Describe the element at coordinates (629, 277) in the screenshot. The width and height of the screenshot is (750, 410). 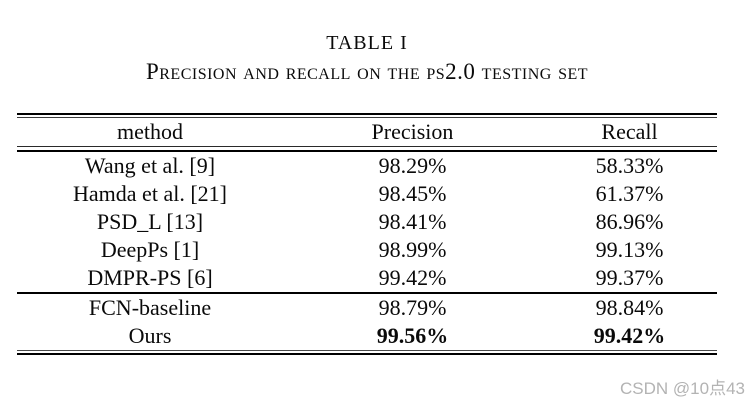
I see `recall-cell: 99.37%` at that location.